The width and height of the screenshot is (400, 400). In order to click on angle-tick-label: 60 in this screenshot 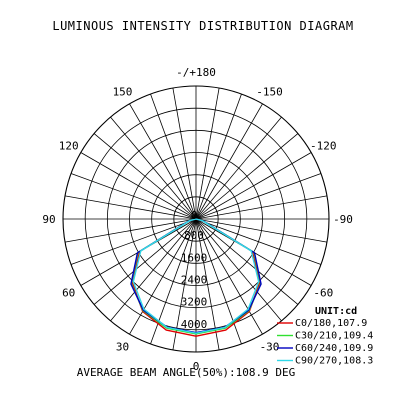, I will do `click(68, 293)`.